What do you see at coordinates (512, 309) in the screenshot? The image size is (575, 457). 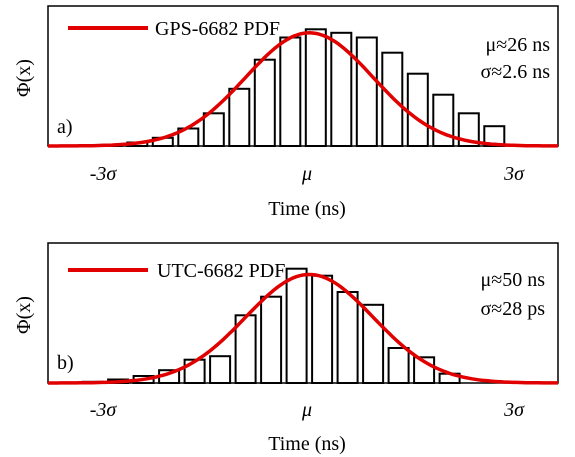 I see `stat-sigma: σ≈28 ps` at bounding box center [512, 309].